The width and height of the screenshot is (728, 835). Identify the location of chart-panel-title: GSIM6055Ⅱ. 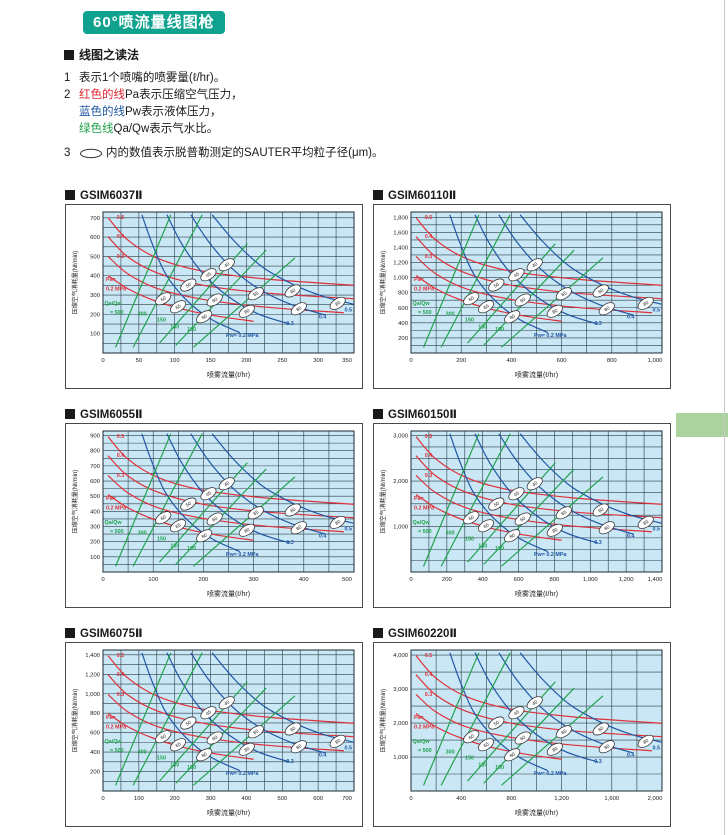
(214, 413).